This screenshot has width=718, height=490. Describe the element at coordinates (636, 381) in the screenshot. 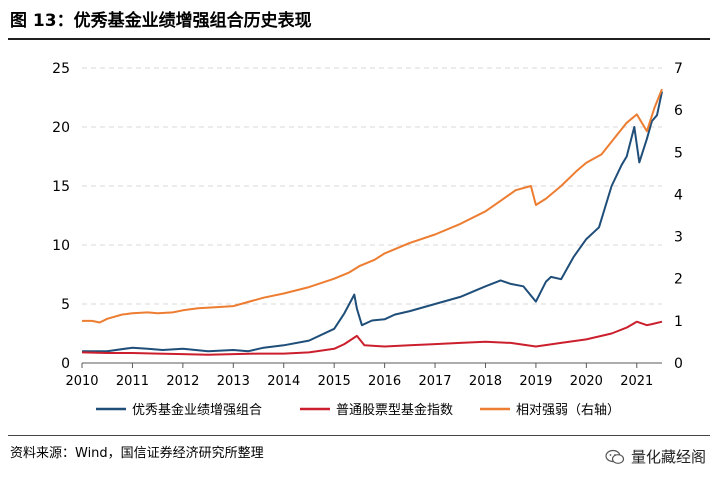

I see `x-tick-label: 2021` at that location.